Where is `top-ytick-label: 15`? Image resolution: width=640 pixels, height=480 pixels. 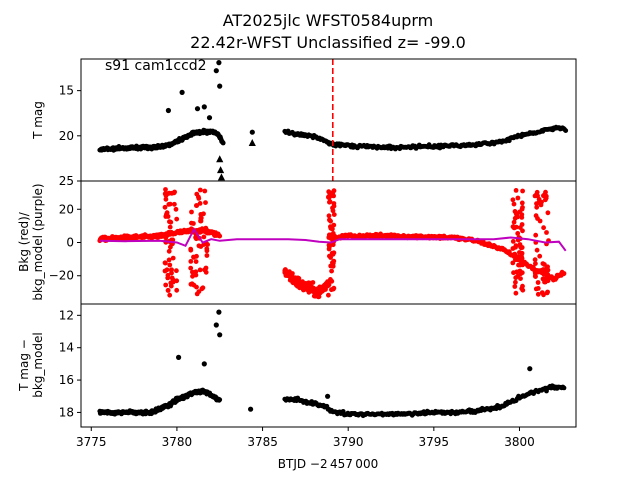
top-ytick-label: 15 is located at coordinates (66, 91).